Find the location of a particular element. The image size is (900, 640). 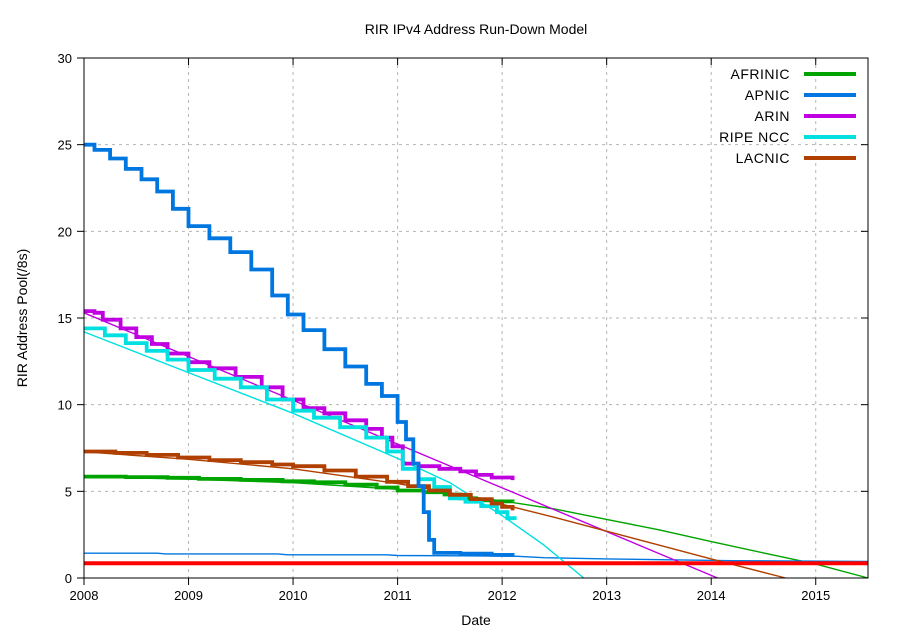

x-axis-label: Date is located at coordinates (476, 620).